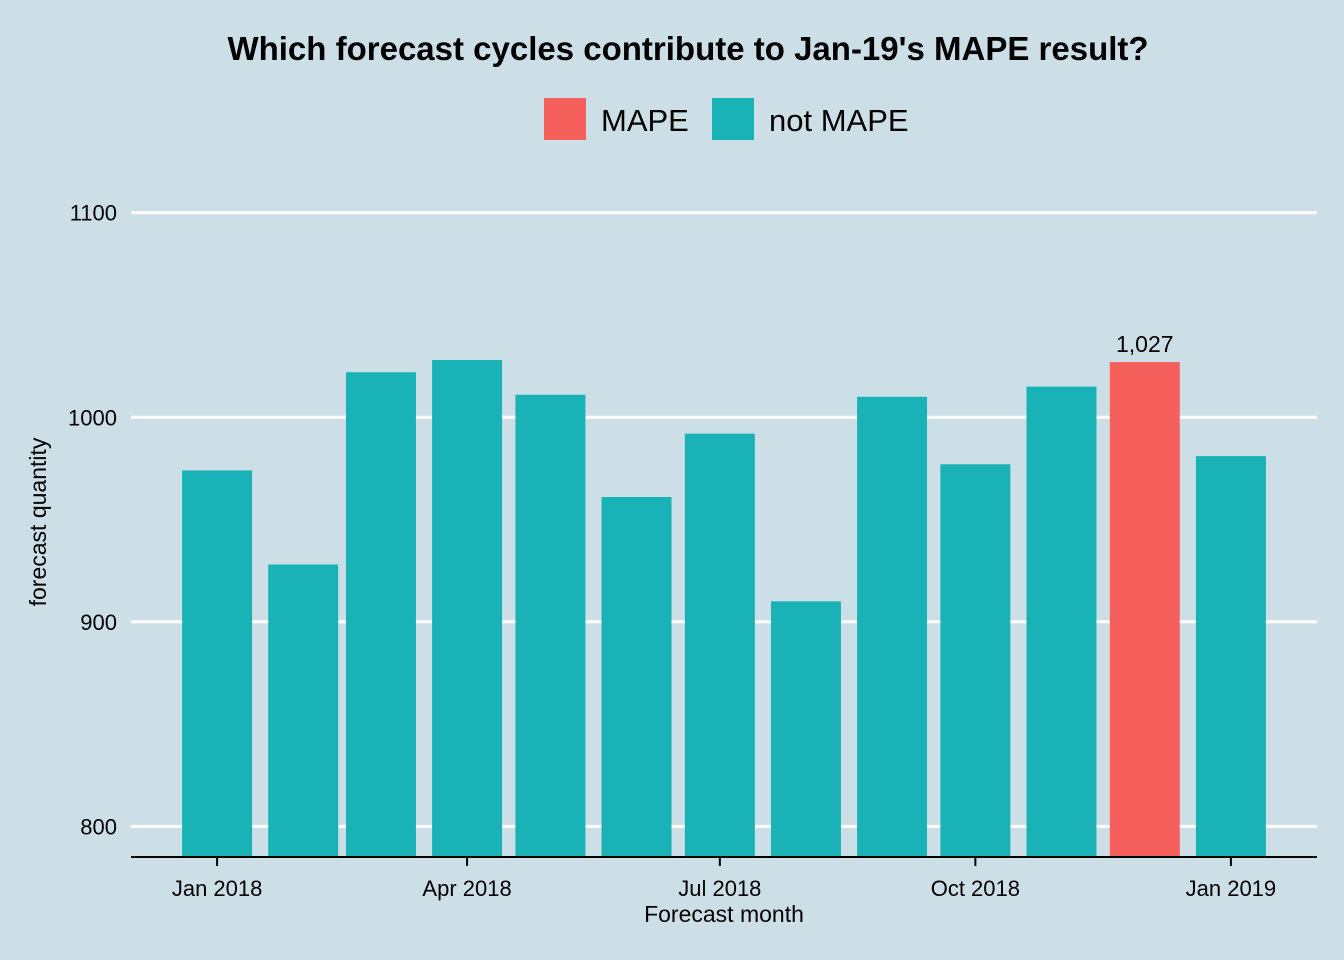 This screenshot has height=960, width=1344. I want to click on x-tick-label: Jan 2019, so click(1231, 888).